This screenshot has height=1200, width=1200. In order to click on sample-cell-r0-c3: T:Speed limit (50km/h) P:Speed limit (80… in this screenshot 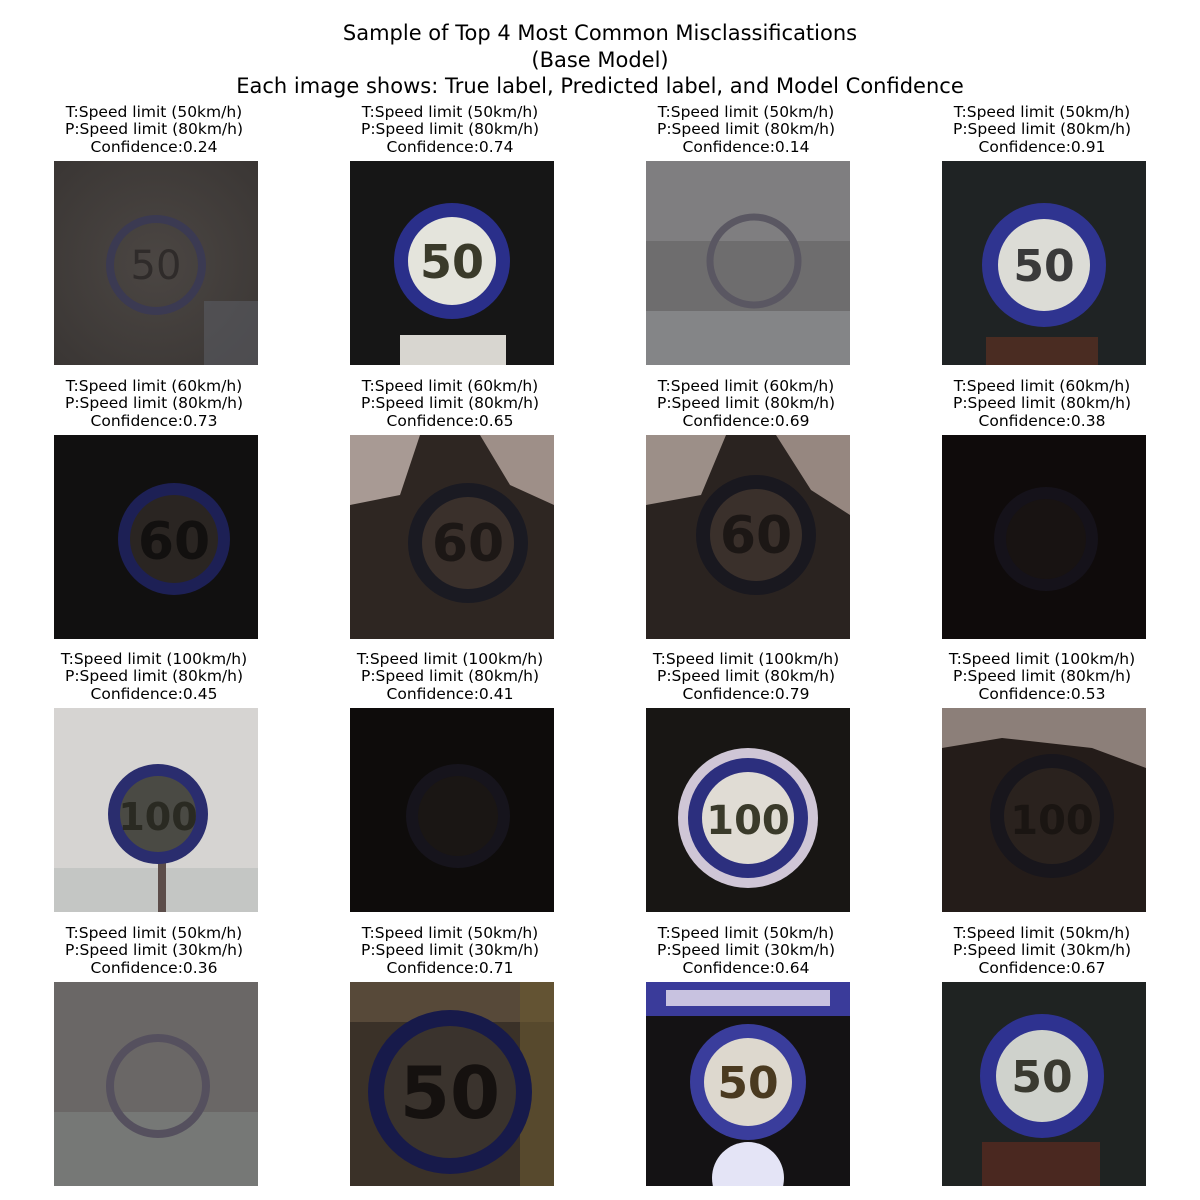, I will do `click(1042, 240)`.